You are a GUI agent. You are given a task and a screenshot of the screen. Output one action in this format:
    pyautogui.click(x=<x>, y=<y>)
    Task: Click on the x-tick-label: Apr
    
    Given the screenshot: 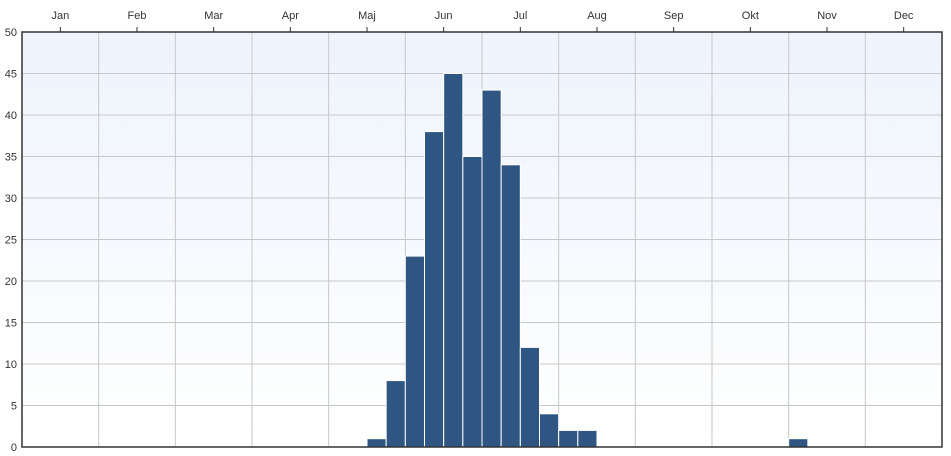 What is the action you would take?
    pyautogui.click(x=290, y=16)
    